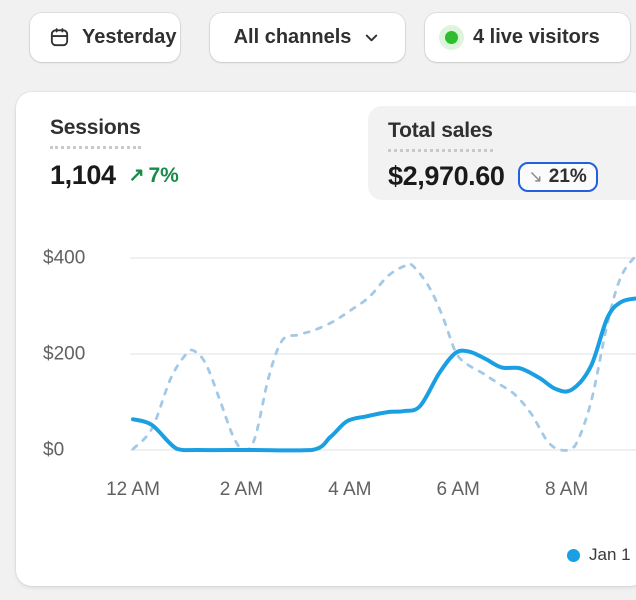  Describe the element at coordinates (59, 37) in the screenshot. I see `calendar-icon` at that location.